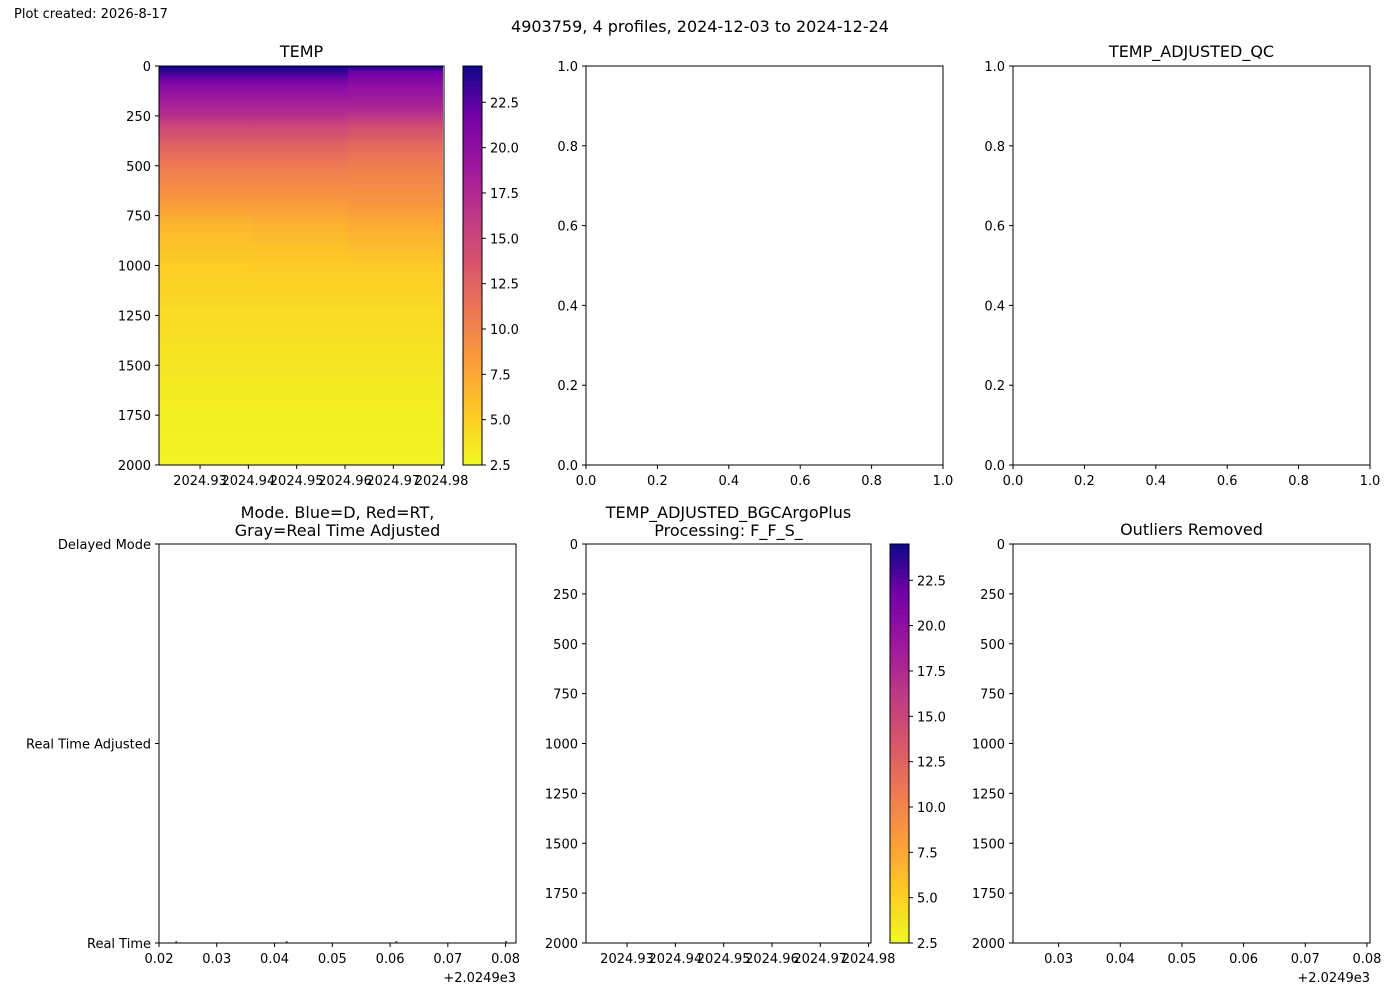 The width and height of the screenshot is (1400, 1000). Describe the element at coordinates (931, 763) in the screenshot. I see `colorbar-tick-label: 12.5` at that location.